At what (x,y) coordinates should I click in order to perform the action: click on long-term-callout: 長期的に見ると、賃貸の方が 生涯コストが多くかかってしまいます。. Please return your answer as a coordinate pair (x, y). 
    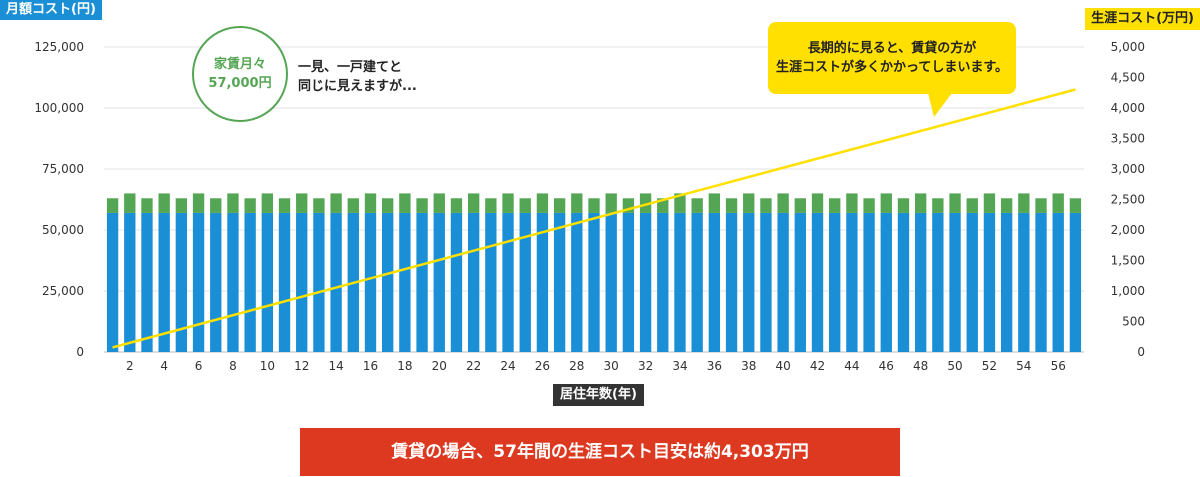
    Looking at the image, I should click on (892, 58).